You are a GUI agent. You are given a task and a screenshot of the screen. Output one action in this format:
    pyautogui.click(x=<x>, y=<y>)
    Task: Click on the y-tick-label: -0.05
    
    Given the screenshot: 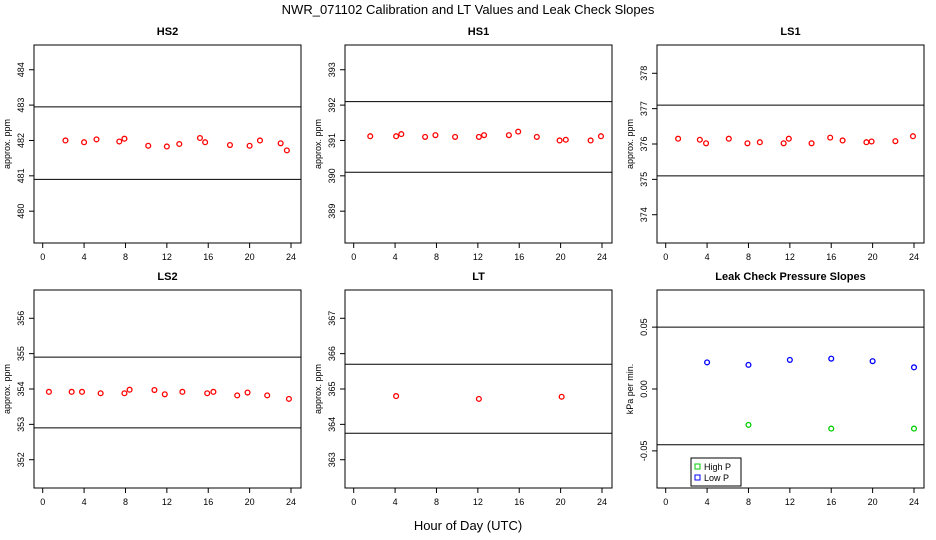 What is the action you would take?
    pyautogui.click(x=644, y=451)
    